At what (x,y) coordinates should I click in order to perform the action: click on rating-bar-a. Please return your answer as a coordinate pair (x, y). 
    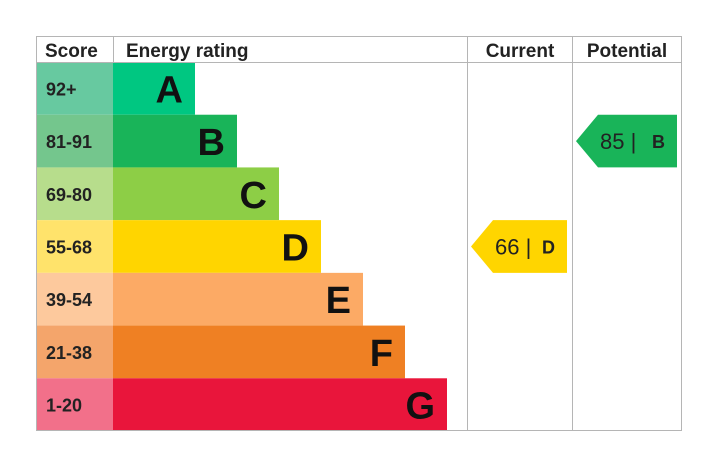
    Looking at the image, I should click on (154, 88).